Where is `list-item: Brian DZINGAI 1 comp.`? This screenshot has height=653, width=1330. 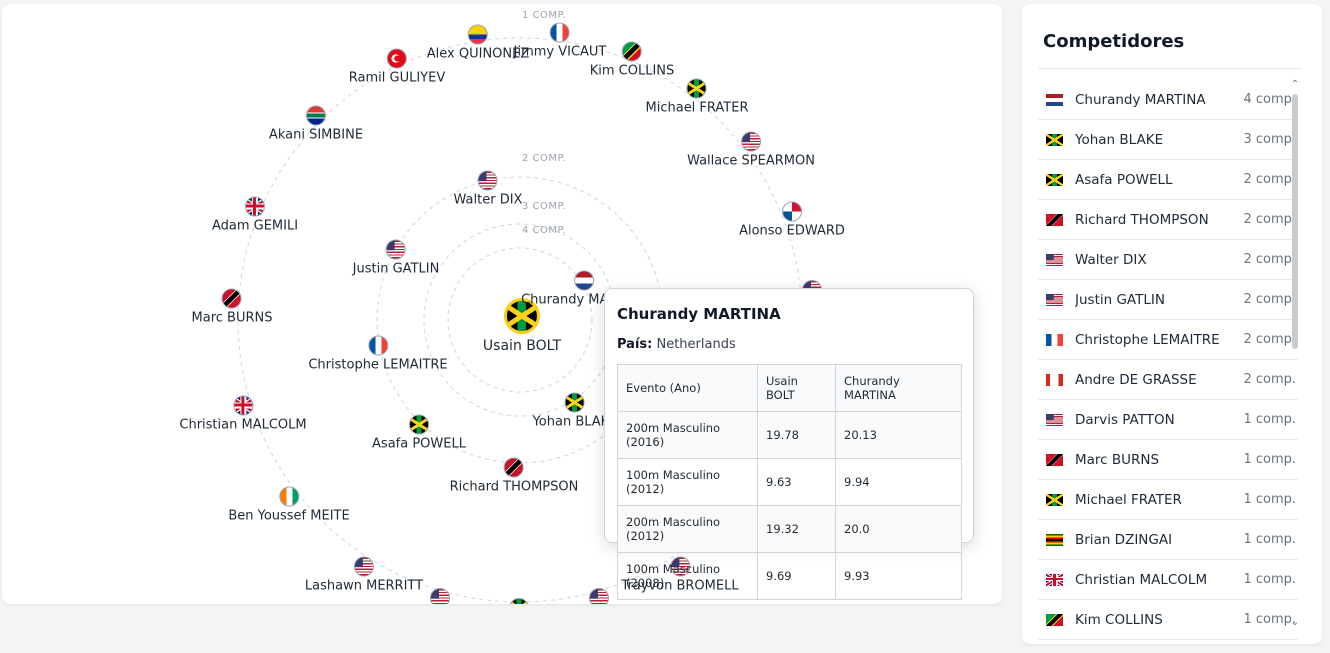
list-item: Brian DZINGAI 1 comp. is located at coordinates (1168, 540).